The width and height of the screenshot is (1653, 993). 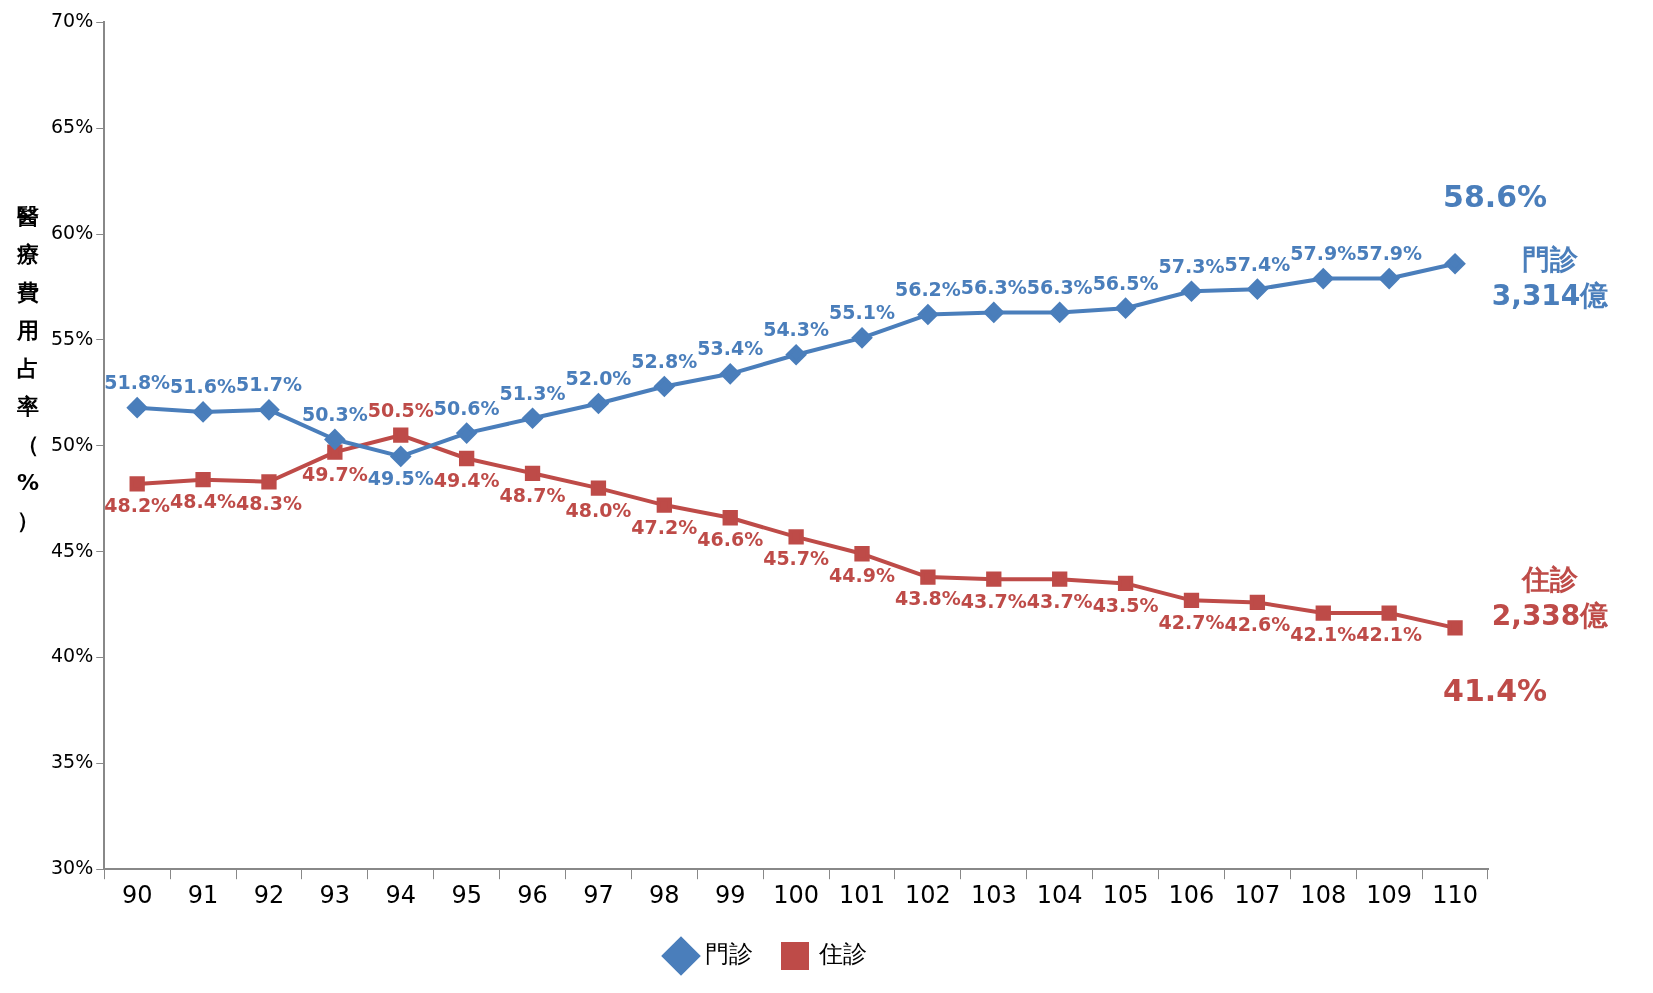 I want to click on x-tick-label: 99, so click(x=730, y=894).